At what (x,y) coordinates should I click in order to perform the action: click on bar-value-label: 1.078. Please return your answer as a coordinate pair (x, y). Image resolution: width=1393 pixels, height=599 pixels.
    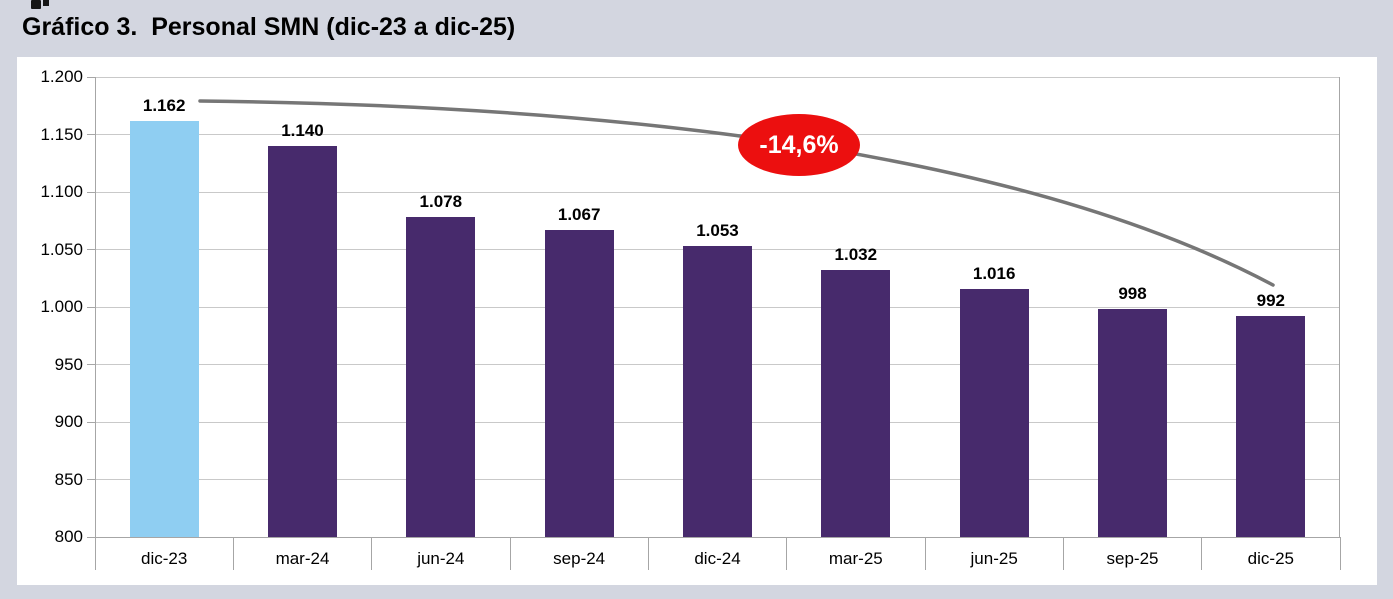
    Looking at the image, I should click on (441, 202).